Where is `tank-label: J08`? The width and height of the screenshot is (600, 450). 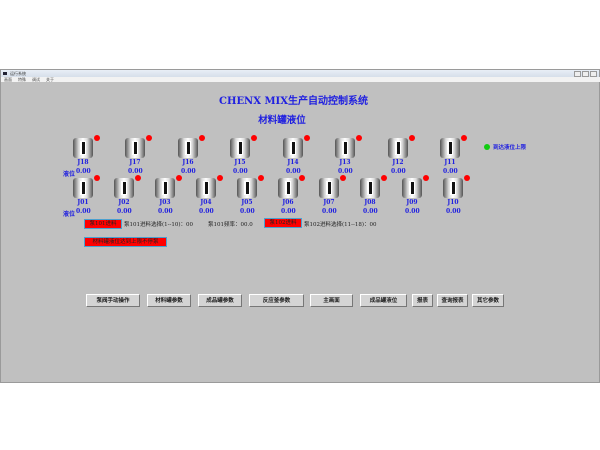
tank-label: J08 is located at coordinates (370, 202).